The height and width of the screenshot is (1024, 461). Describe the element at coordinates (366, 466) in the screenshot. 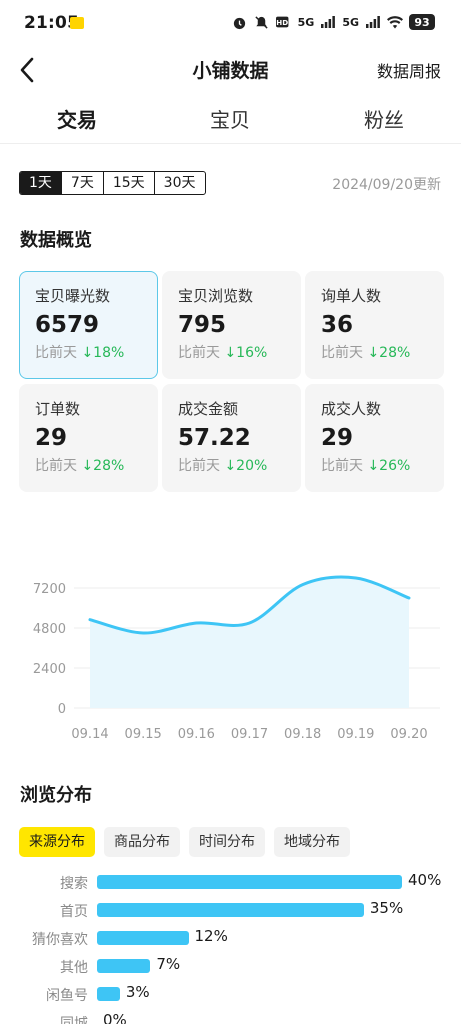

I see `stat-change: 比前天 ↓26%` at that location.